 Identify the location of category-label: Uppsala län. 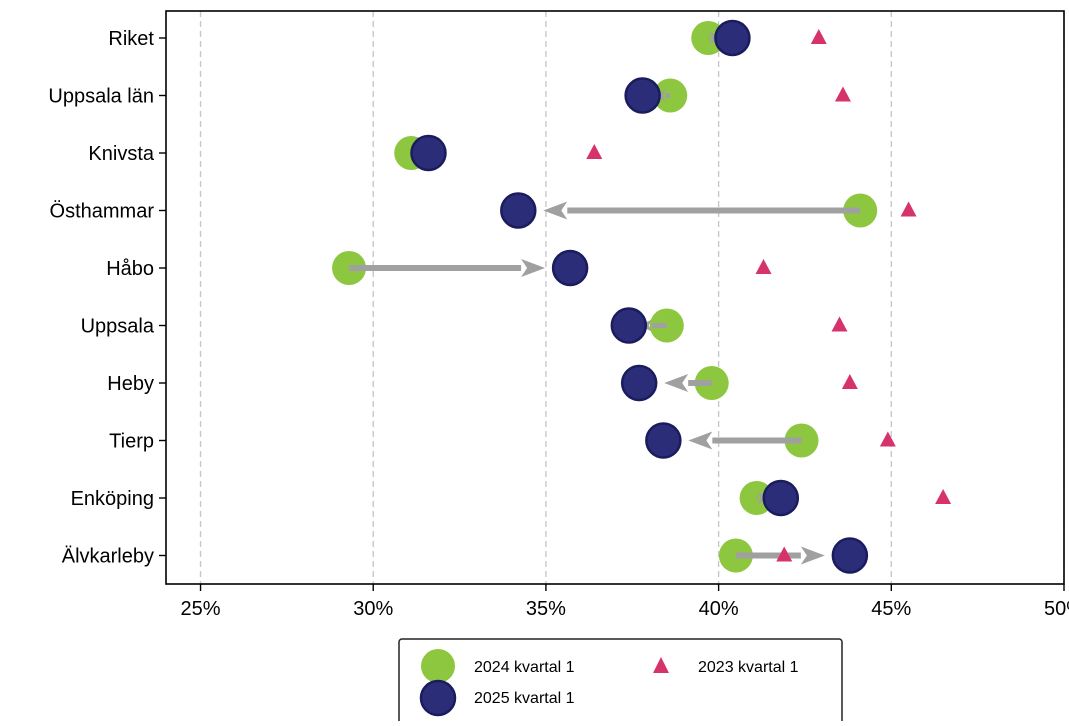
(101, 97).